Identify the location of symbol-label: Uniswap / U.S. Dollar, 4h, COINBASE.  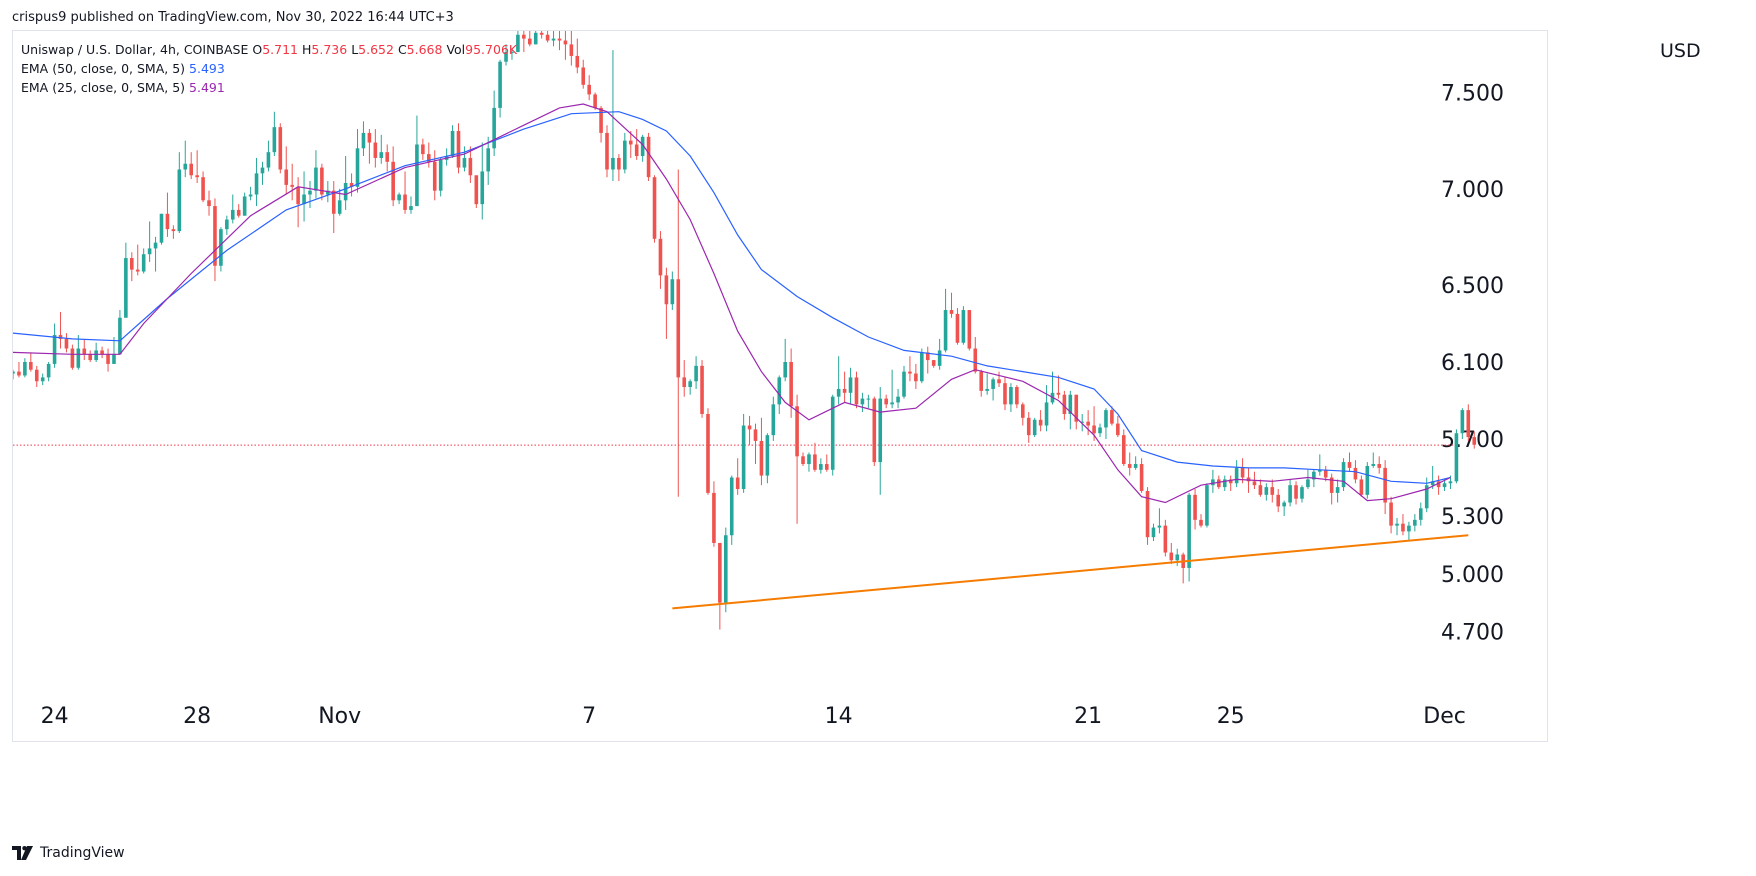
(135, 49).